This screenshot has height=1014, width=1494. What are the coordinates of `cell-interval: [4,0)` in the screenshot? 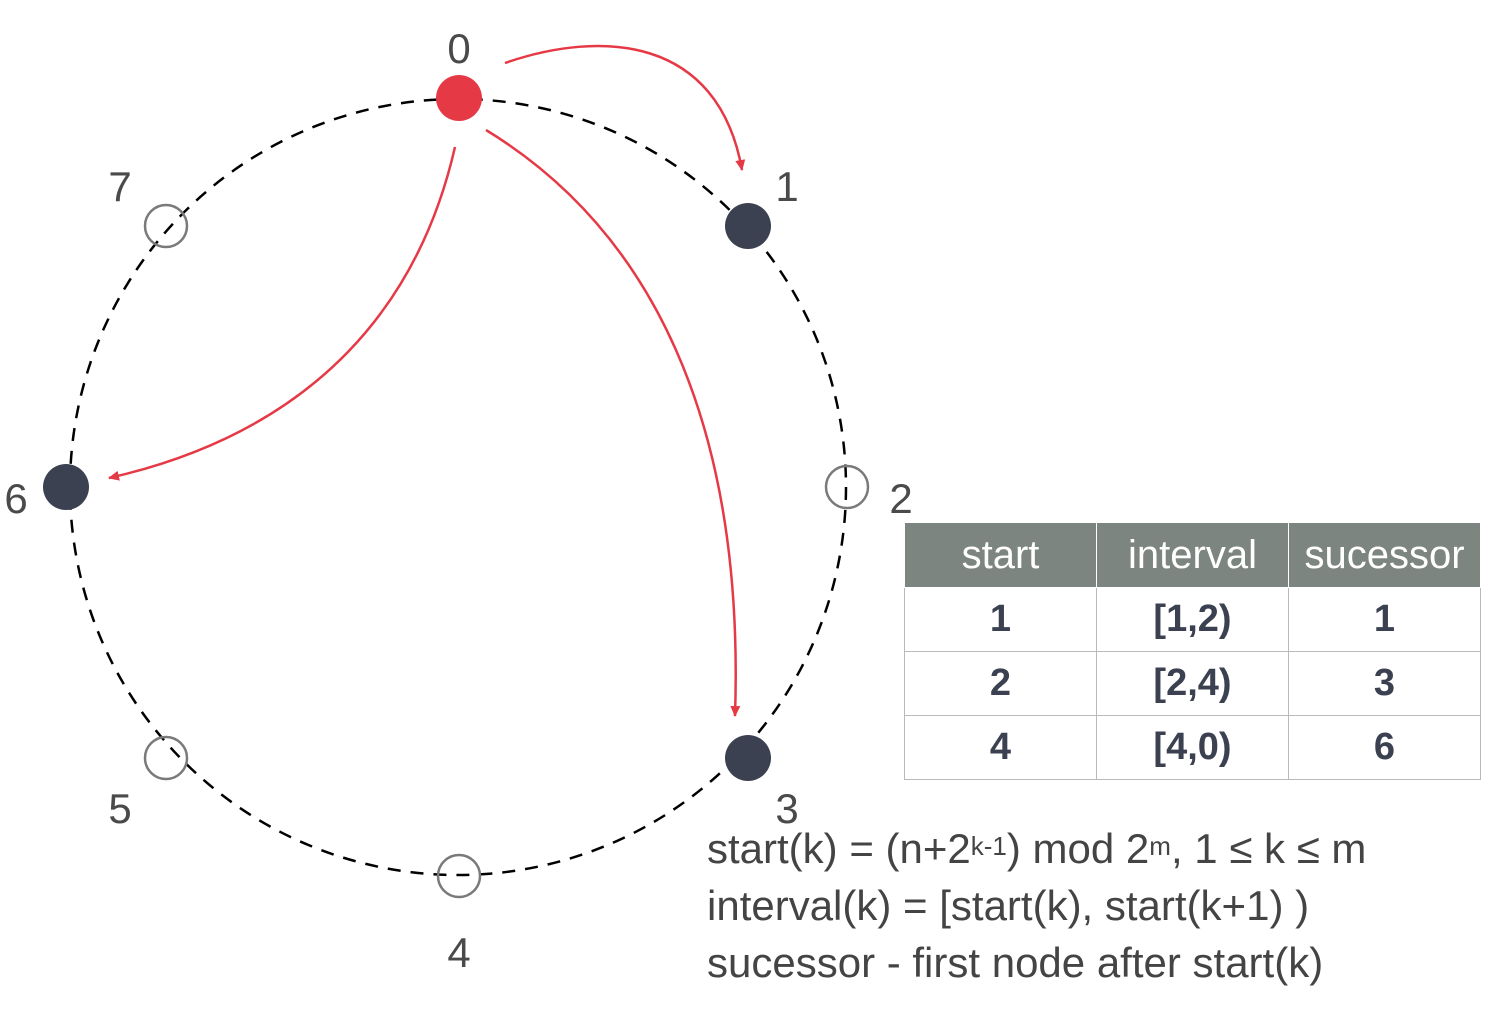 It's located at (1192, 747).